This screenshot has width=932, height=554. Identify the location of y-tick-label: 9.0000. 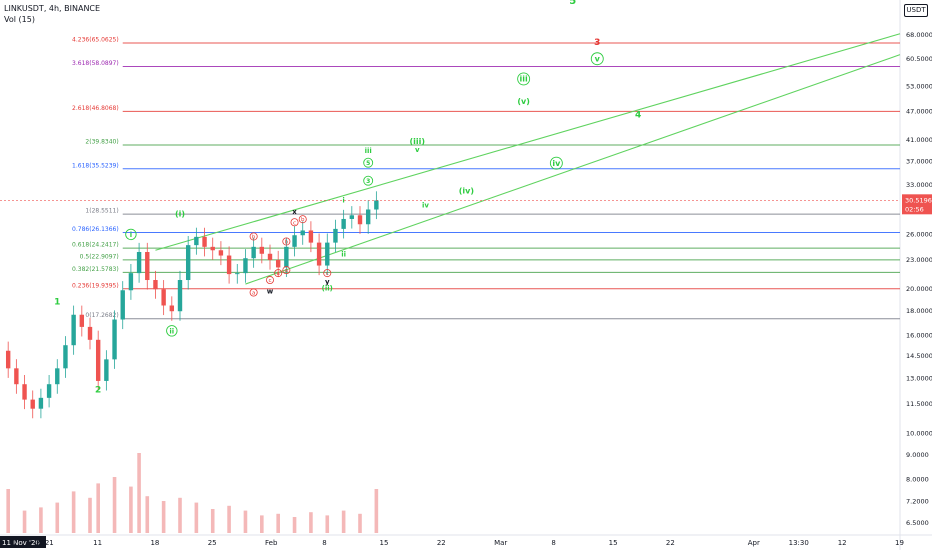
(917, 455).